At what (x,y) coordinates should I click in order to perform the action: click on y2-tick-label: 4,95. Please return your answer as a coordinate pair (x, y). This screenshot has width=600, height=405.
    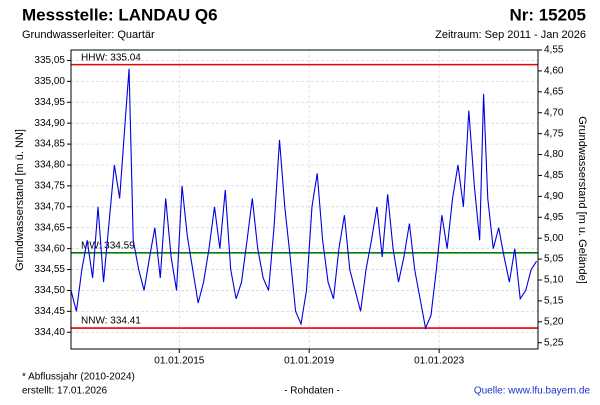
    Looking at the image, I should click on (554, 217).